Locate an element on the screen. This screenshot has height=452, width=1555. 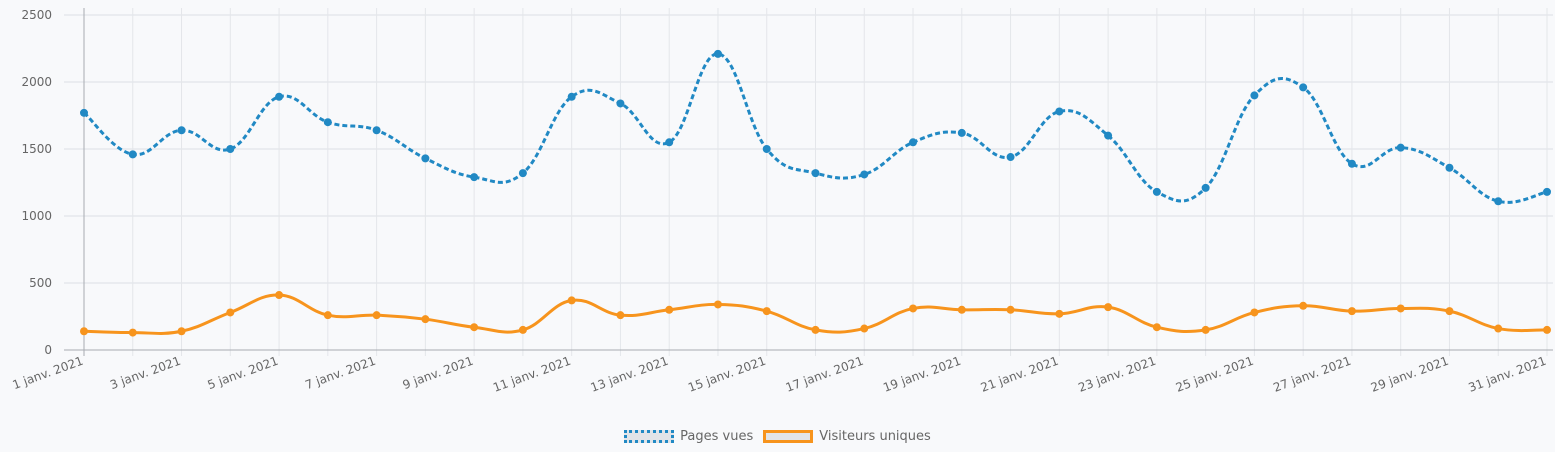
y-tick-label: 2000 is located at coordinates (36, 82).